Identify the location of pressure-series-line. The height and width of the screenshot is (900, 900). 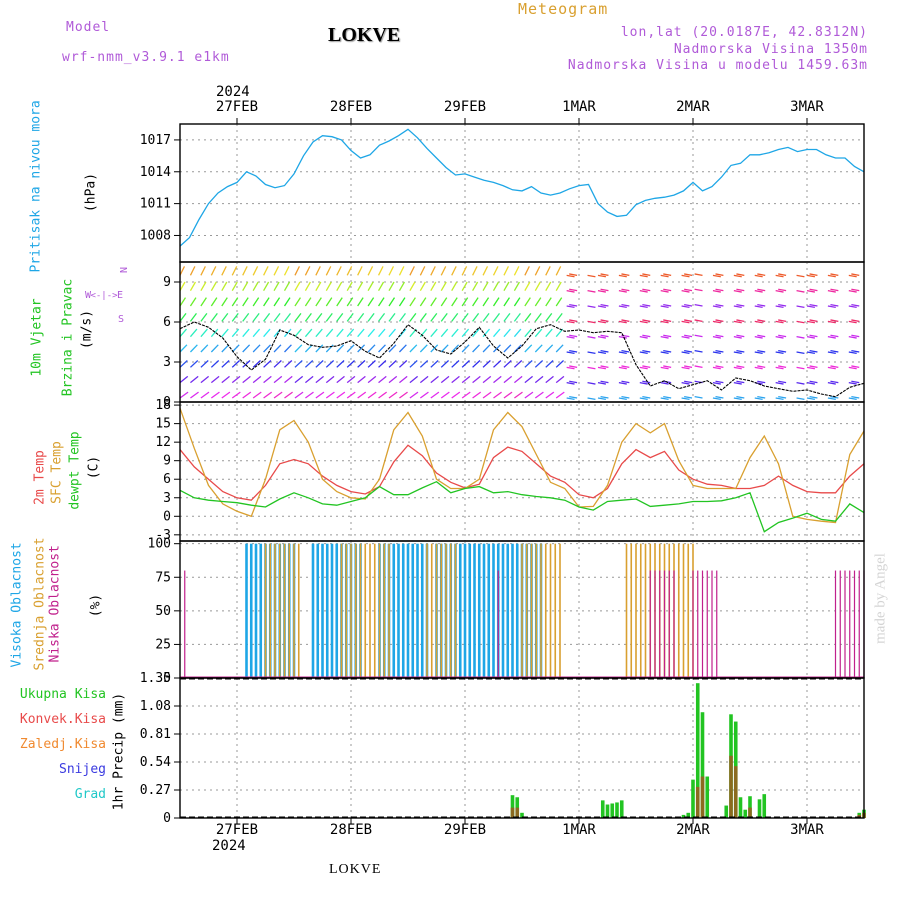
(522, 187).